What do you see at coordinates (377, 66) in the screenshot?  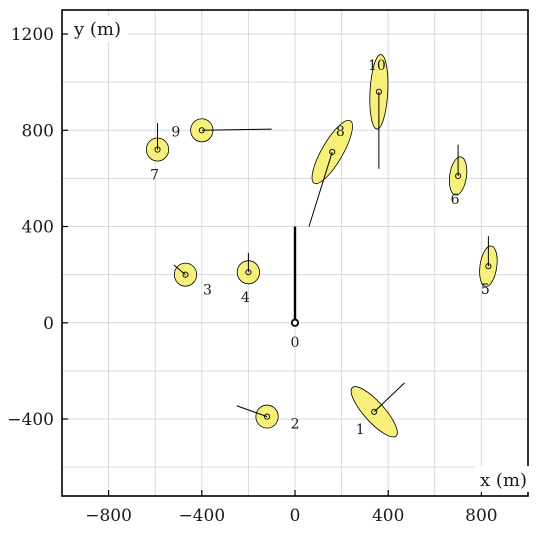 I see `point-label: 10` at bounding box center [377, 66].